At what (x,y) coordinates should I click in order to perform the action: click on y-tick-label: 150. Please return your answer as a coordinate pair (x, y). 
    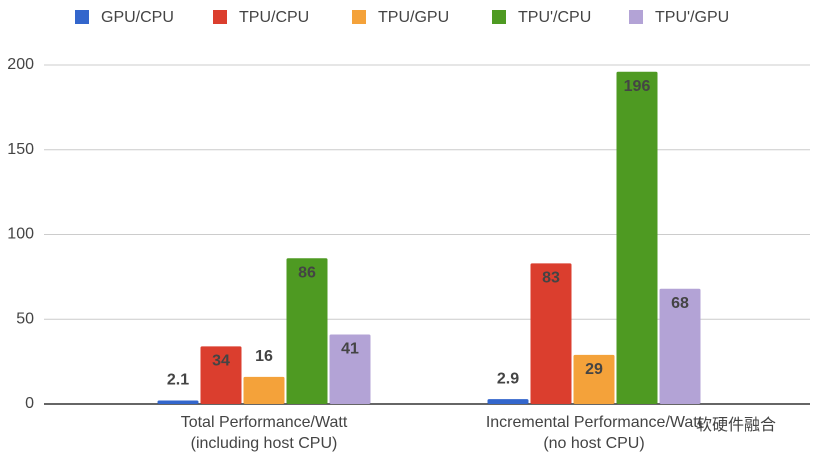
    Looking at the image, I should click on (20, 149).